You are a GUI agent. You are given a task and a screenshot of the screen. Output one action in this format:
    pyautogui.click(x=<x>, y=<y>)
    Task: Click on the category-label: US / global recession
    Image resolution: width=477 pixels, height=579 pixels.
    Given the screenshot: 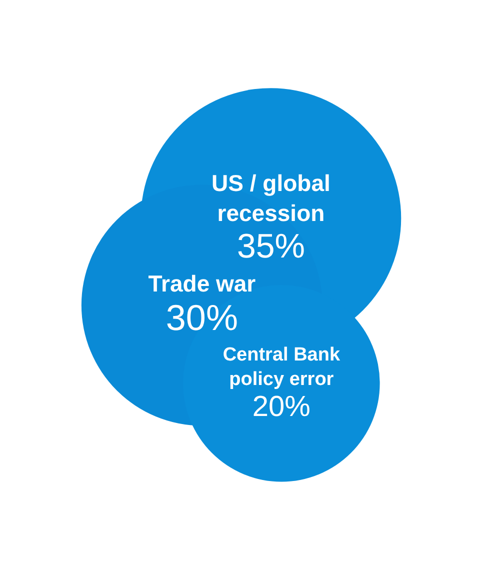 What is the action you would take?
    pyautogui.click(x=271, y=198)
    